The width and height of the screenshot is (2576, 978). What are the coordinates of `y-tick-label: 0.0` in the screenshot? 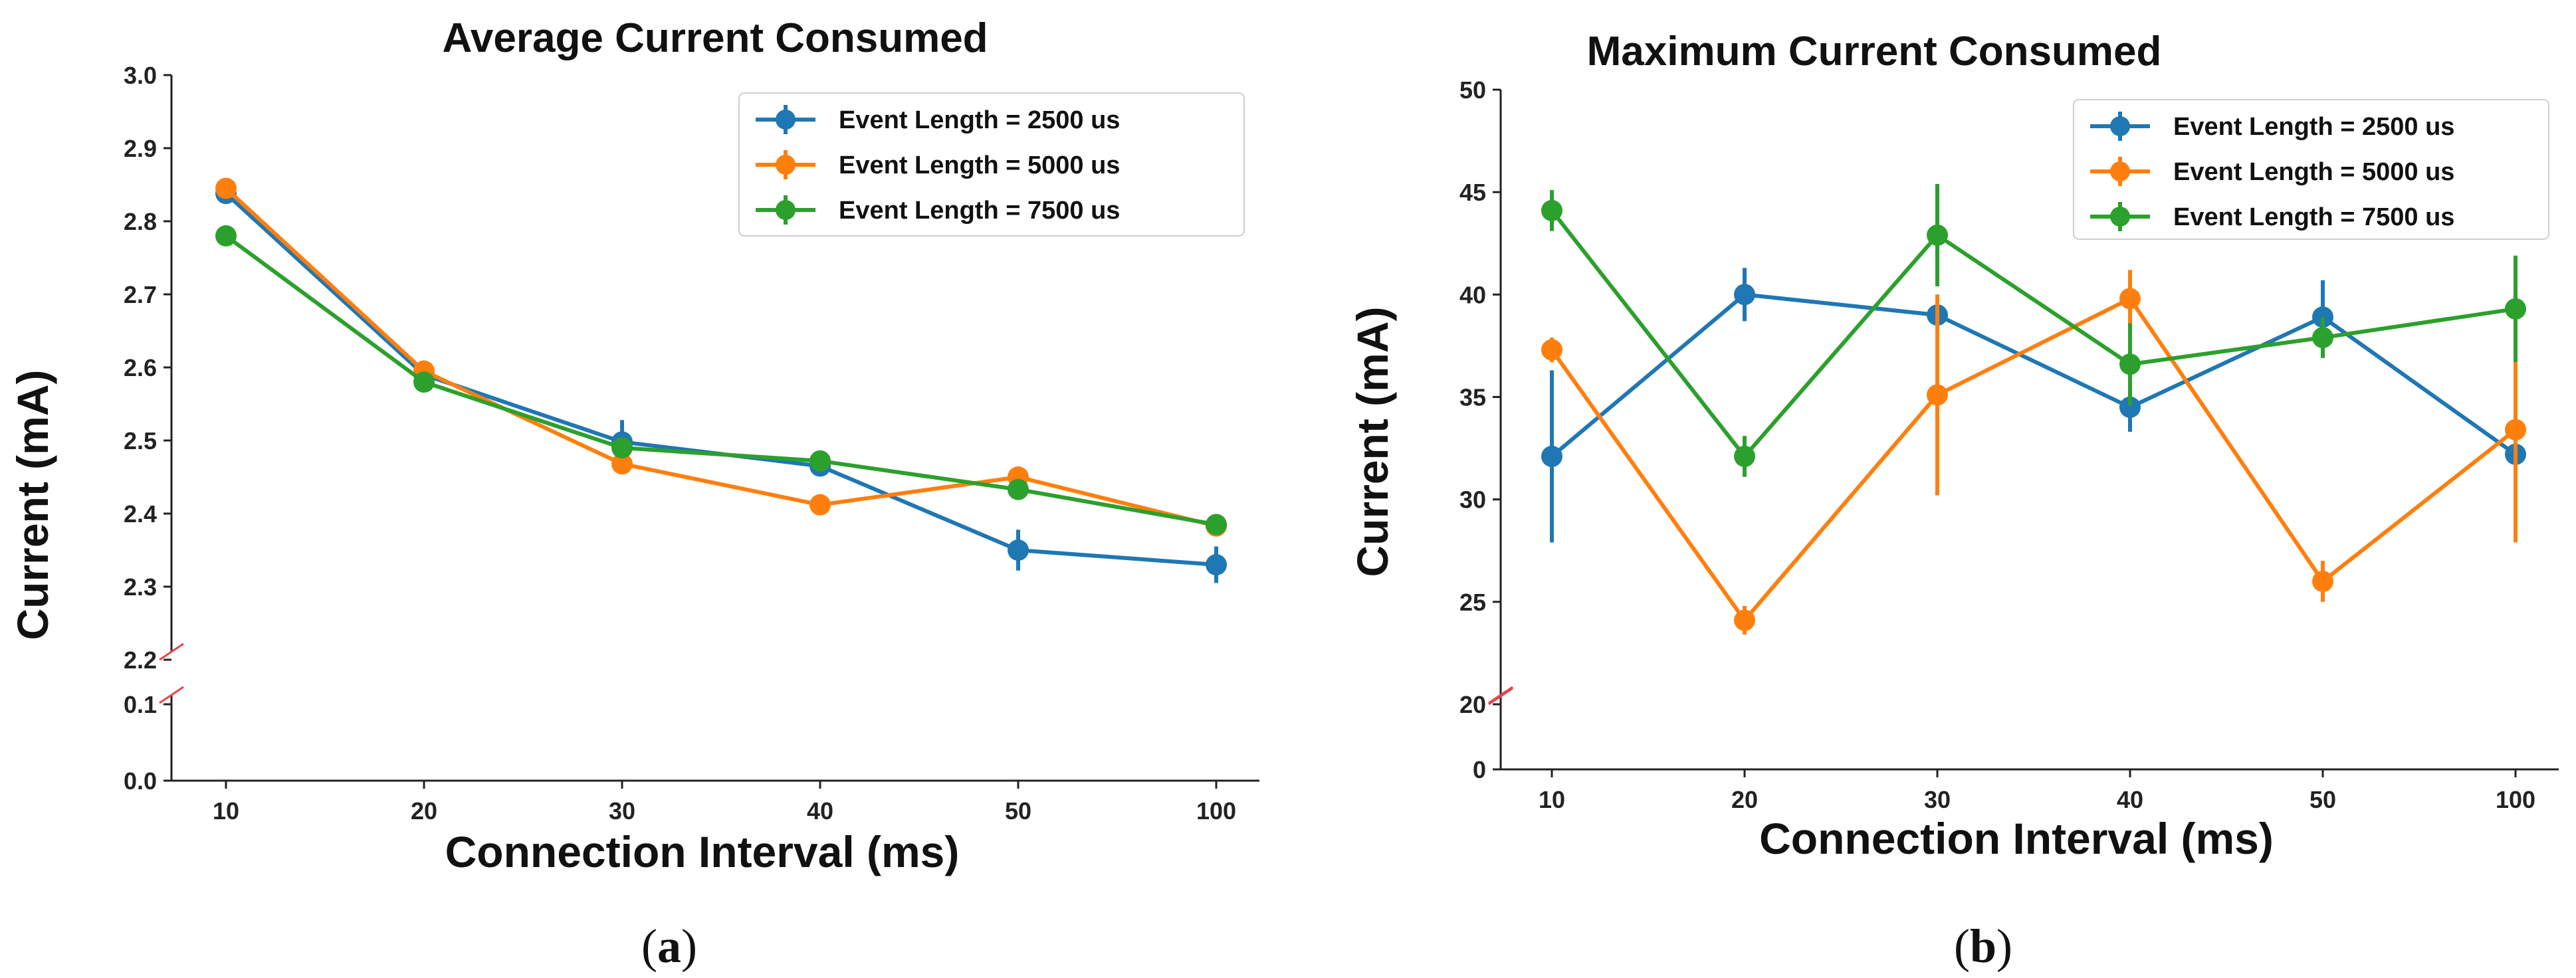 It's located at (140, 781).